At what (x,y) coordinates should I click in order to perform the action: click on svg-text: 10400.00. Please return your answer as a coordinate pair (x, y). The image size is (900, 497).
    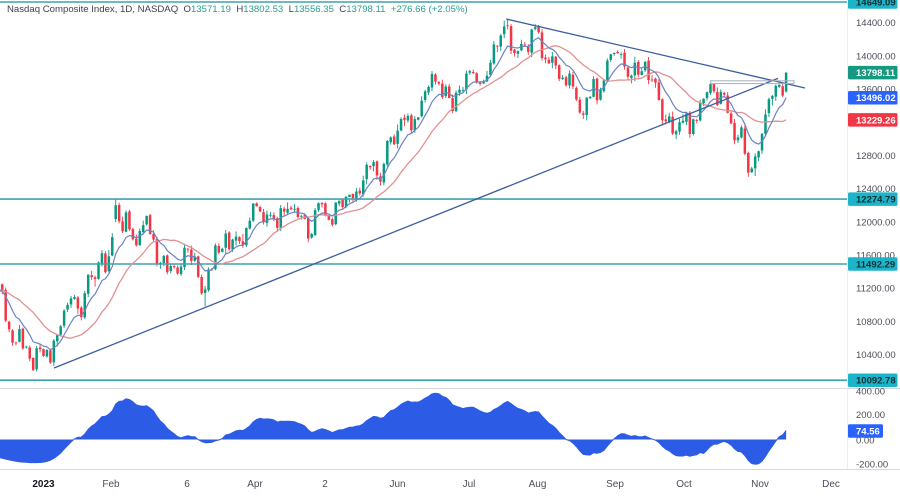
    Looking at the image, I should click on (876, 355).